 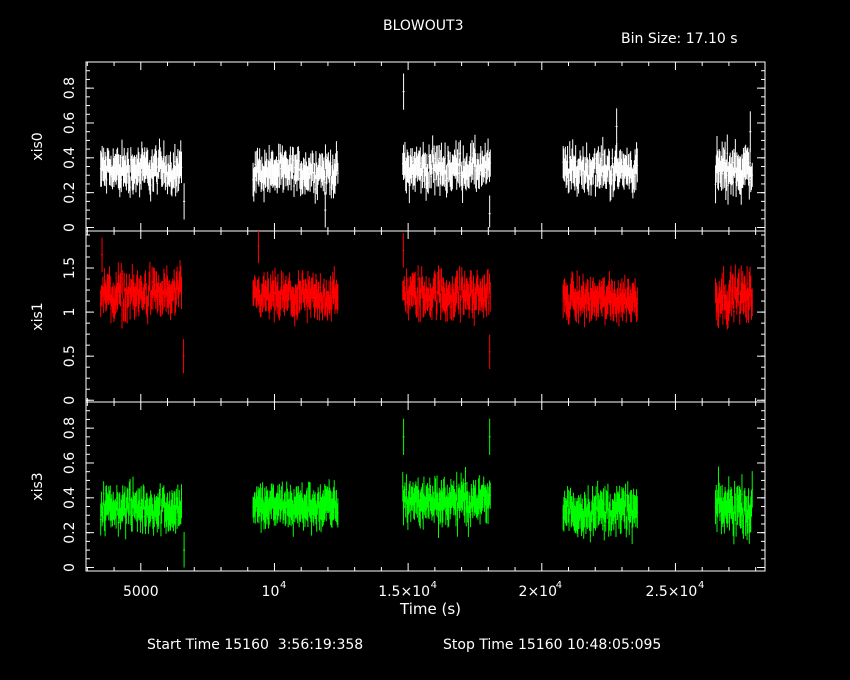 I want to click on x-tick-label: 2×10, so click(x=538, y=592).